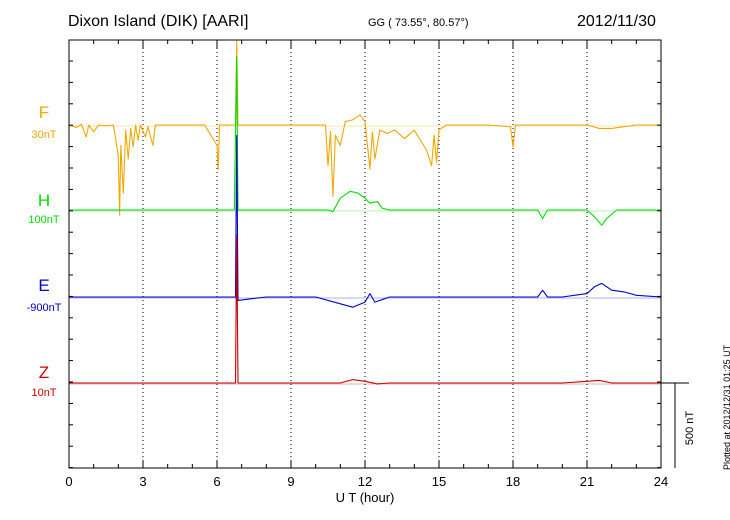 The width and height of the screenshot is (730, 520). What do you see at coordinates (216, 481) in the screenshot?
I see `x-tick-label: 6` at bounding box center [216, 481].